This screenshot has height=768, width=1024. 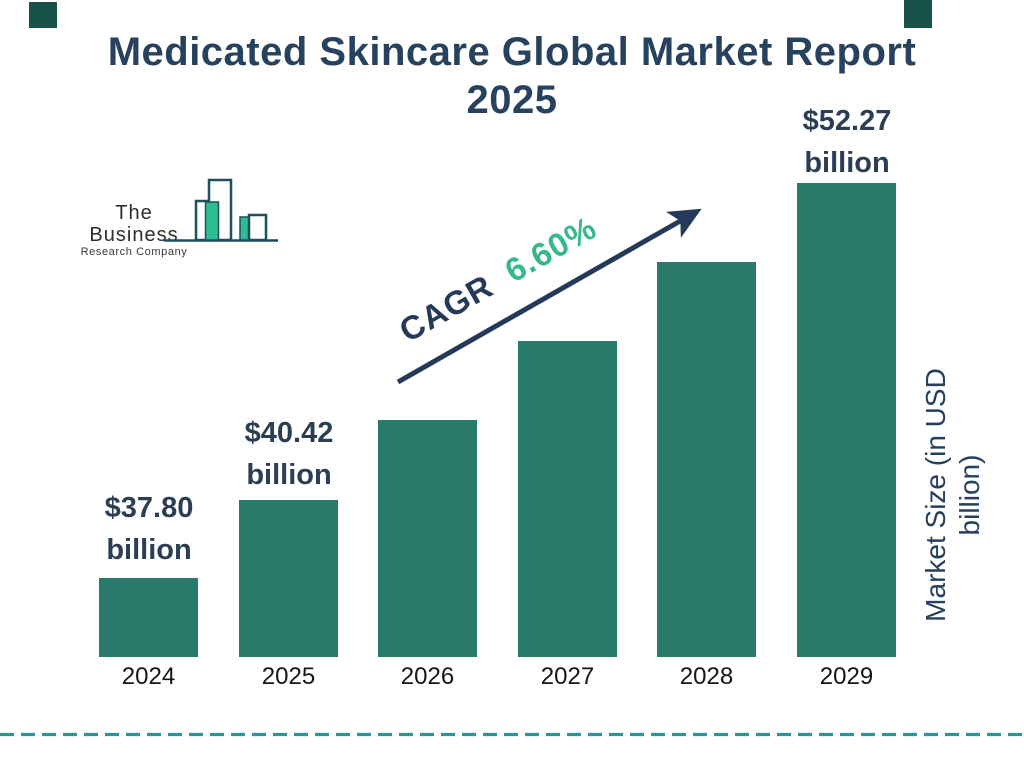 What do you see at coordinates (918, 14) in the screenshot?
I see `corner-accent-right` at bounding box center [918, 14].